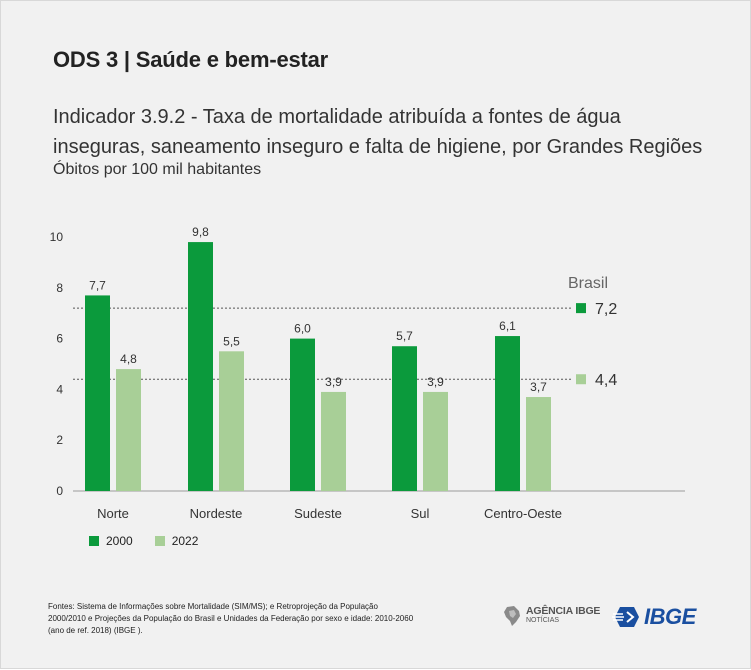 Image resolution: width=751 pixels, height=670 pixels. I want to click on agencia-ibge-logo: AGÊNCIA IBGE NOTÍCIAS, so click(551, 616).